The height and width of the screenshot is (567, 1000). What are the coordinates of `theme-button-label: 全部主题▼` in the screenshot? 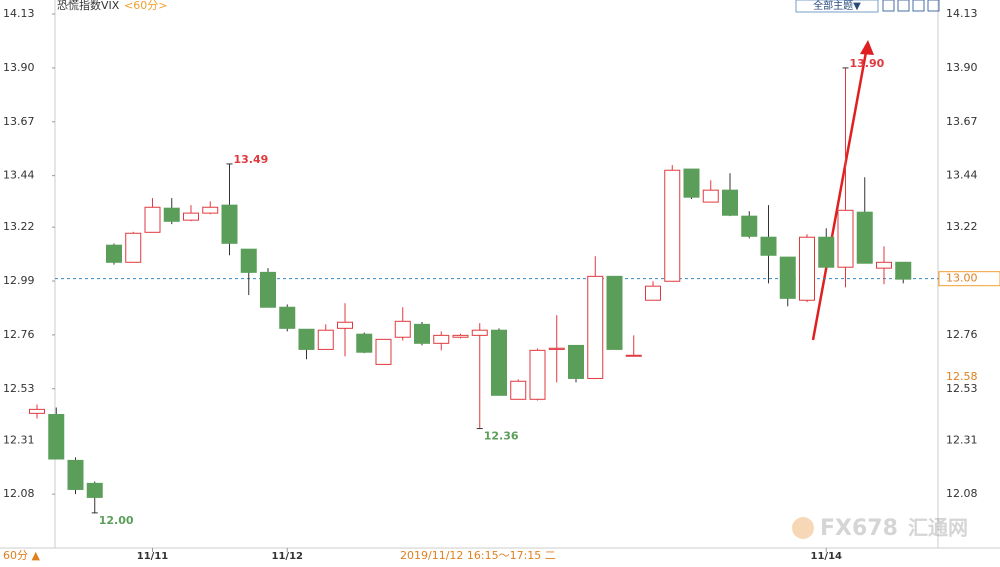 It's located at (837, 6).